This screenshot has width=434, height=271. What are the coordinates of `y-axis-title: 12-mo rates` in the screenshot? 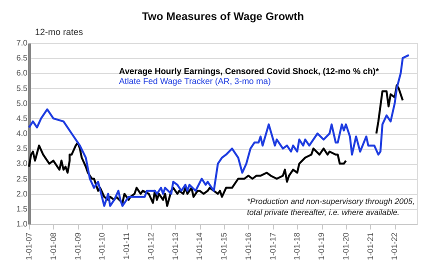 It's located at (59, 32).